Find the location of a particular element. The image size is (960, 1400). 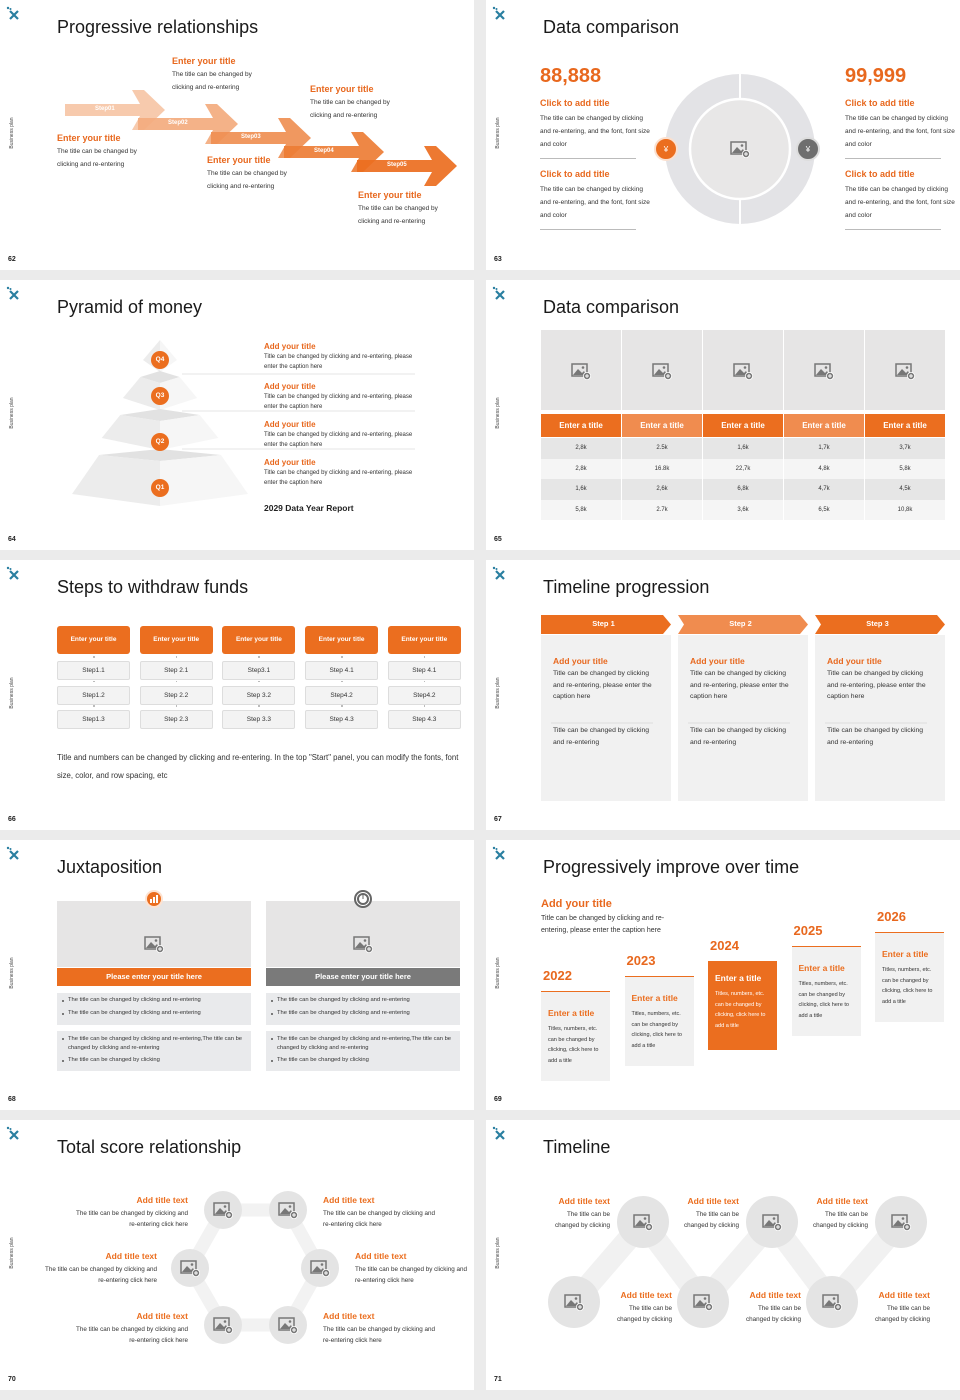

step-box: Step1.2 is located at coordinates (93, 695).